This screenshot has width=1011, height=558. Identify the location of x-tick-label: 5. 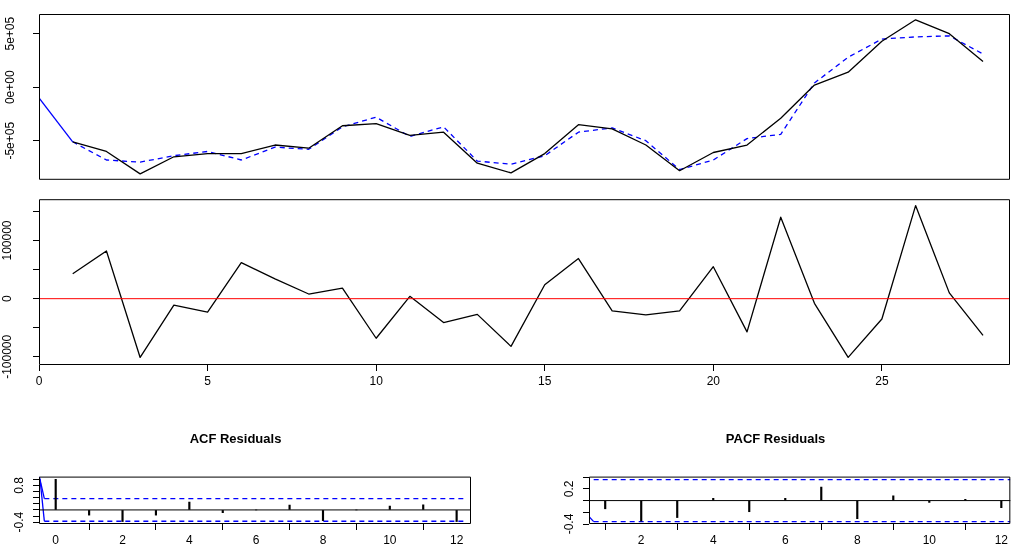
(208, 380).